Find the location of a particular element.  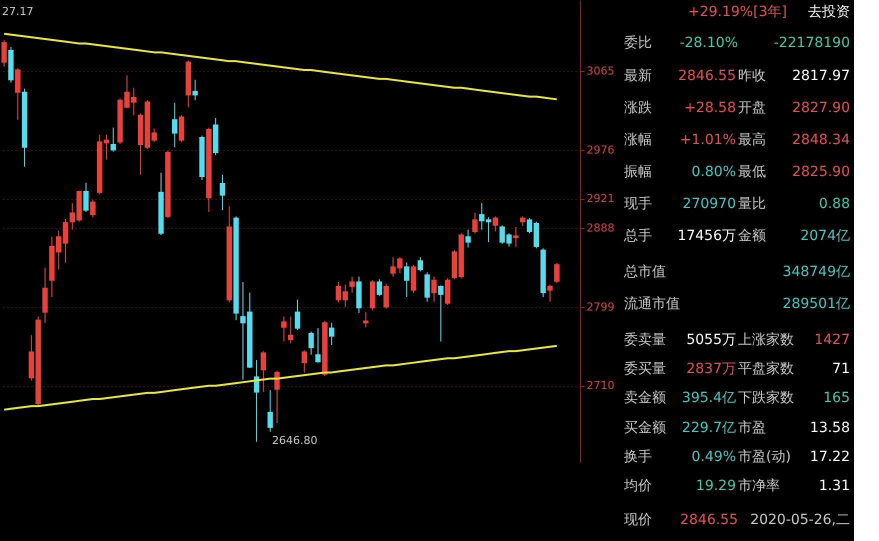

text: 0.80% is located at coordinates (714, 172).